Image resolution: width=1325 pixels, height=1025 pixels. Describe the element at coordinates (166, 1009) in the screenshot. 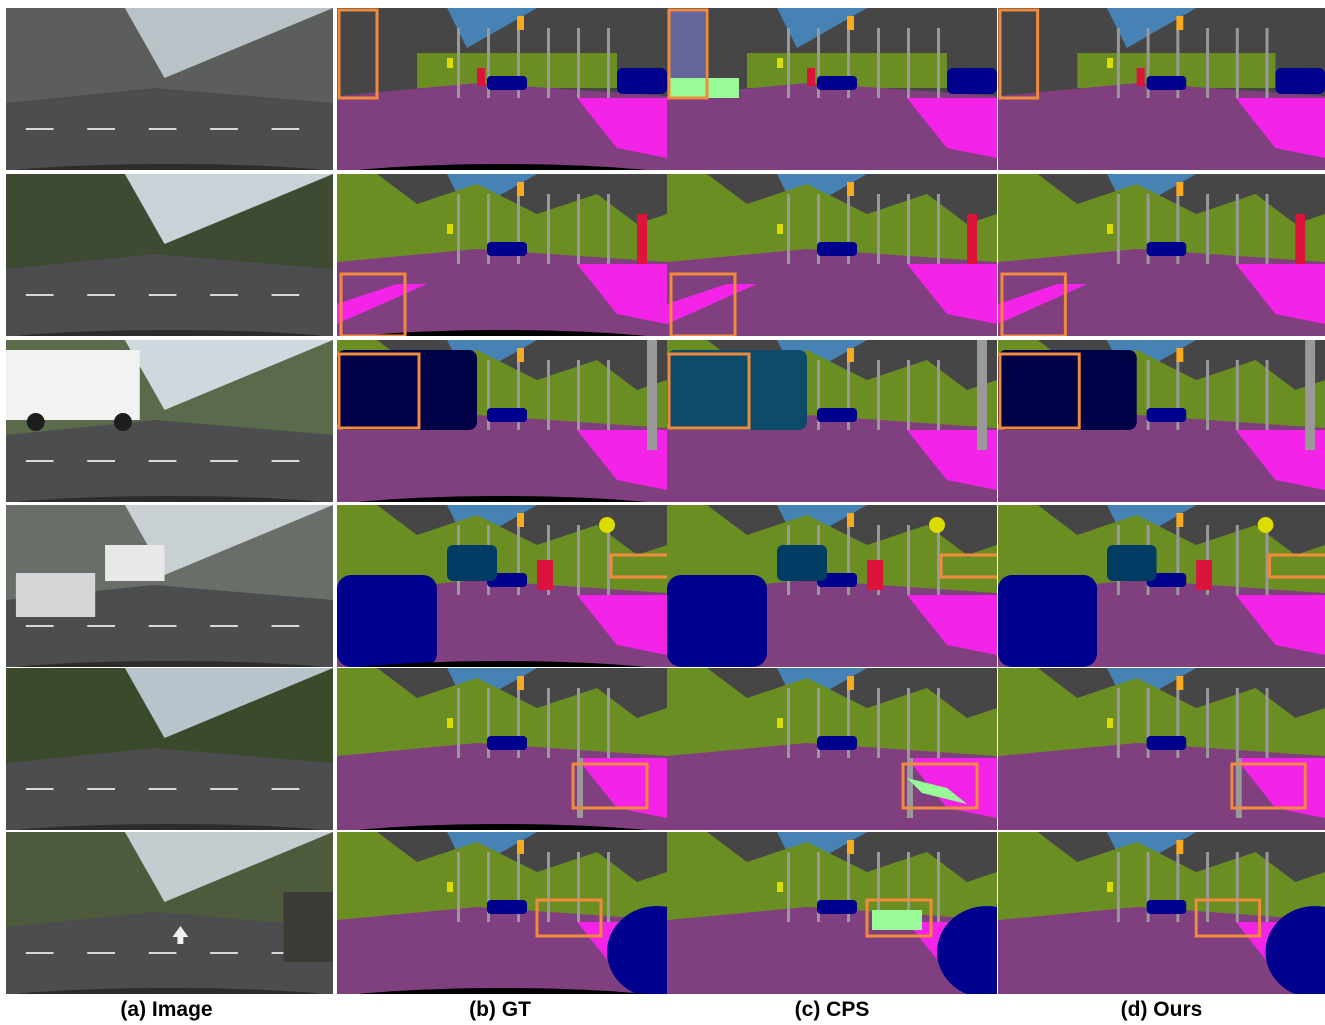

I see `caption-image: (a) Image` at that location.